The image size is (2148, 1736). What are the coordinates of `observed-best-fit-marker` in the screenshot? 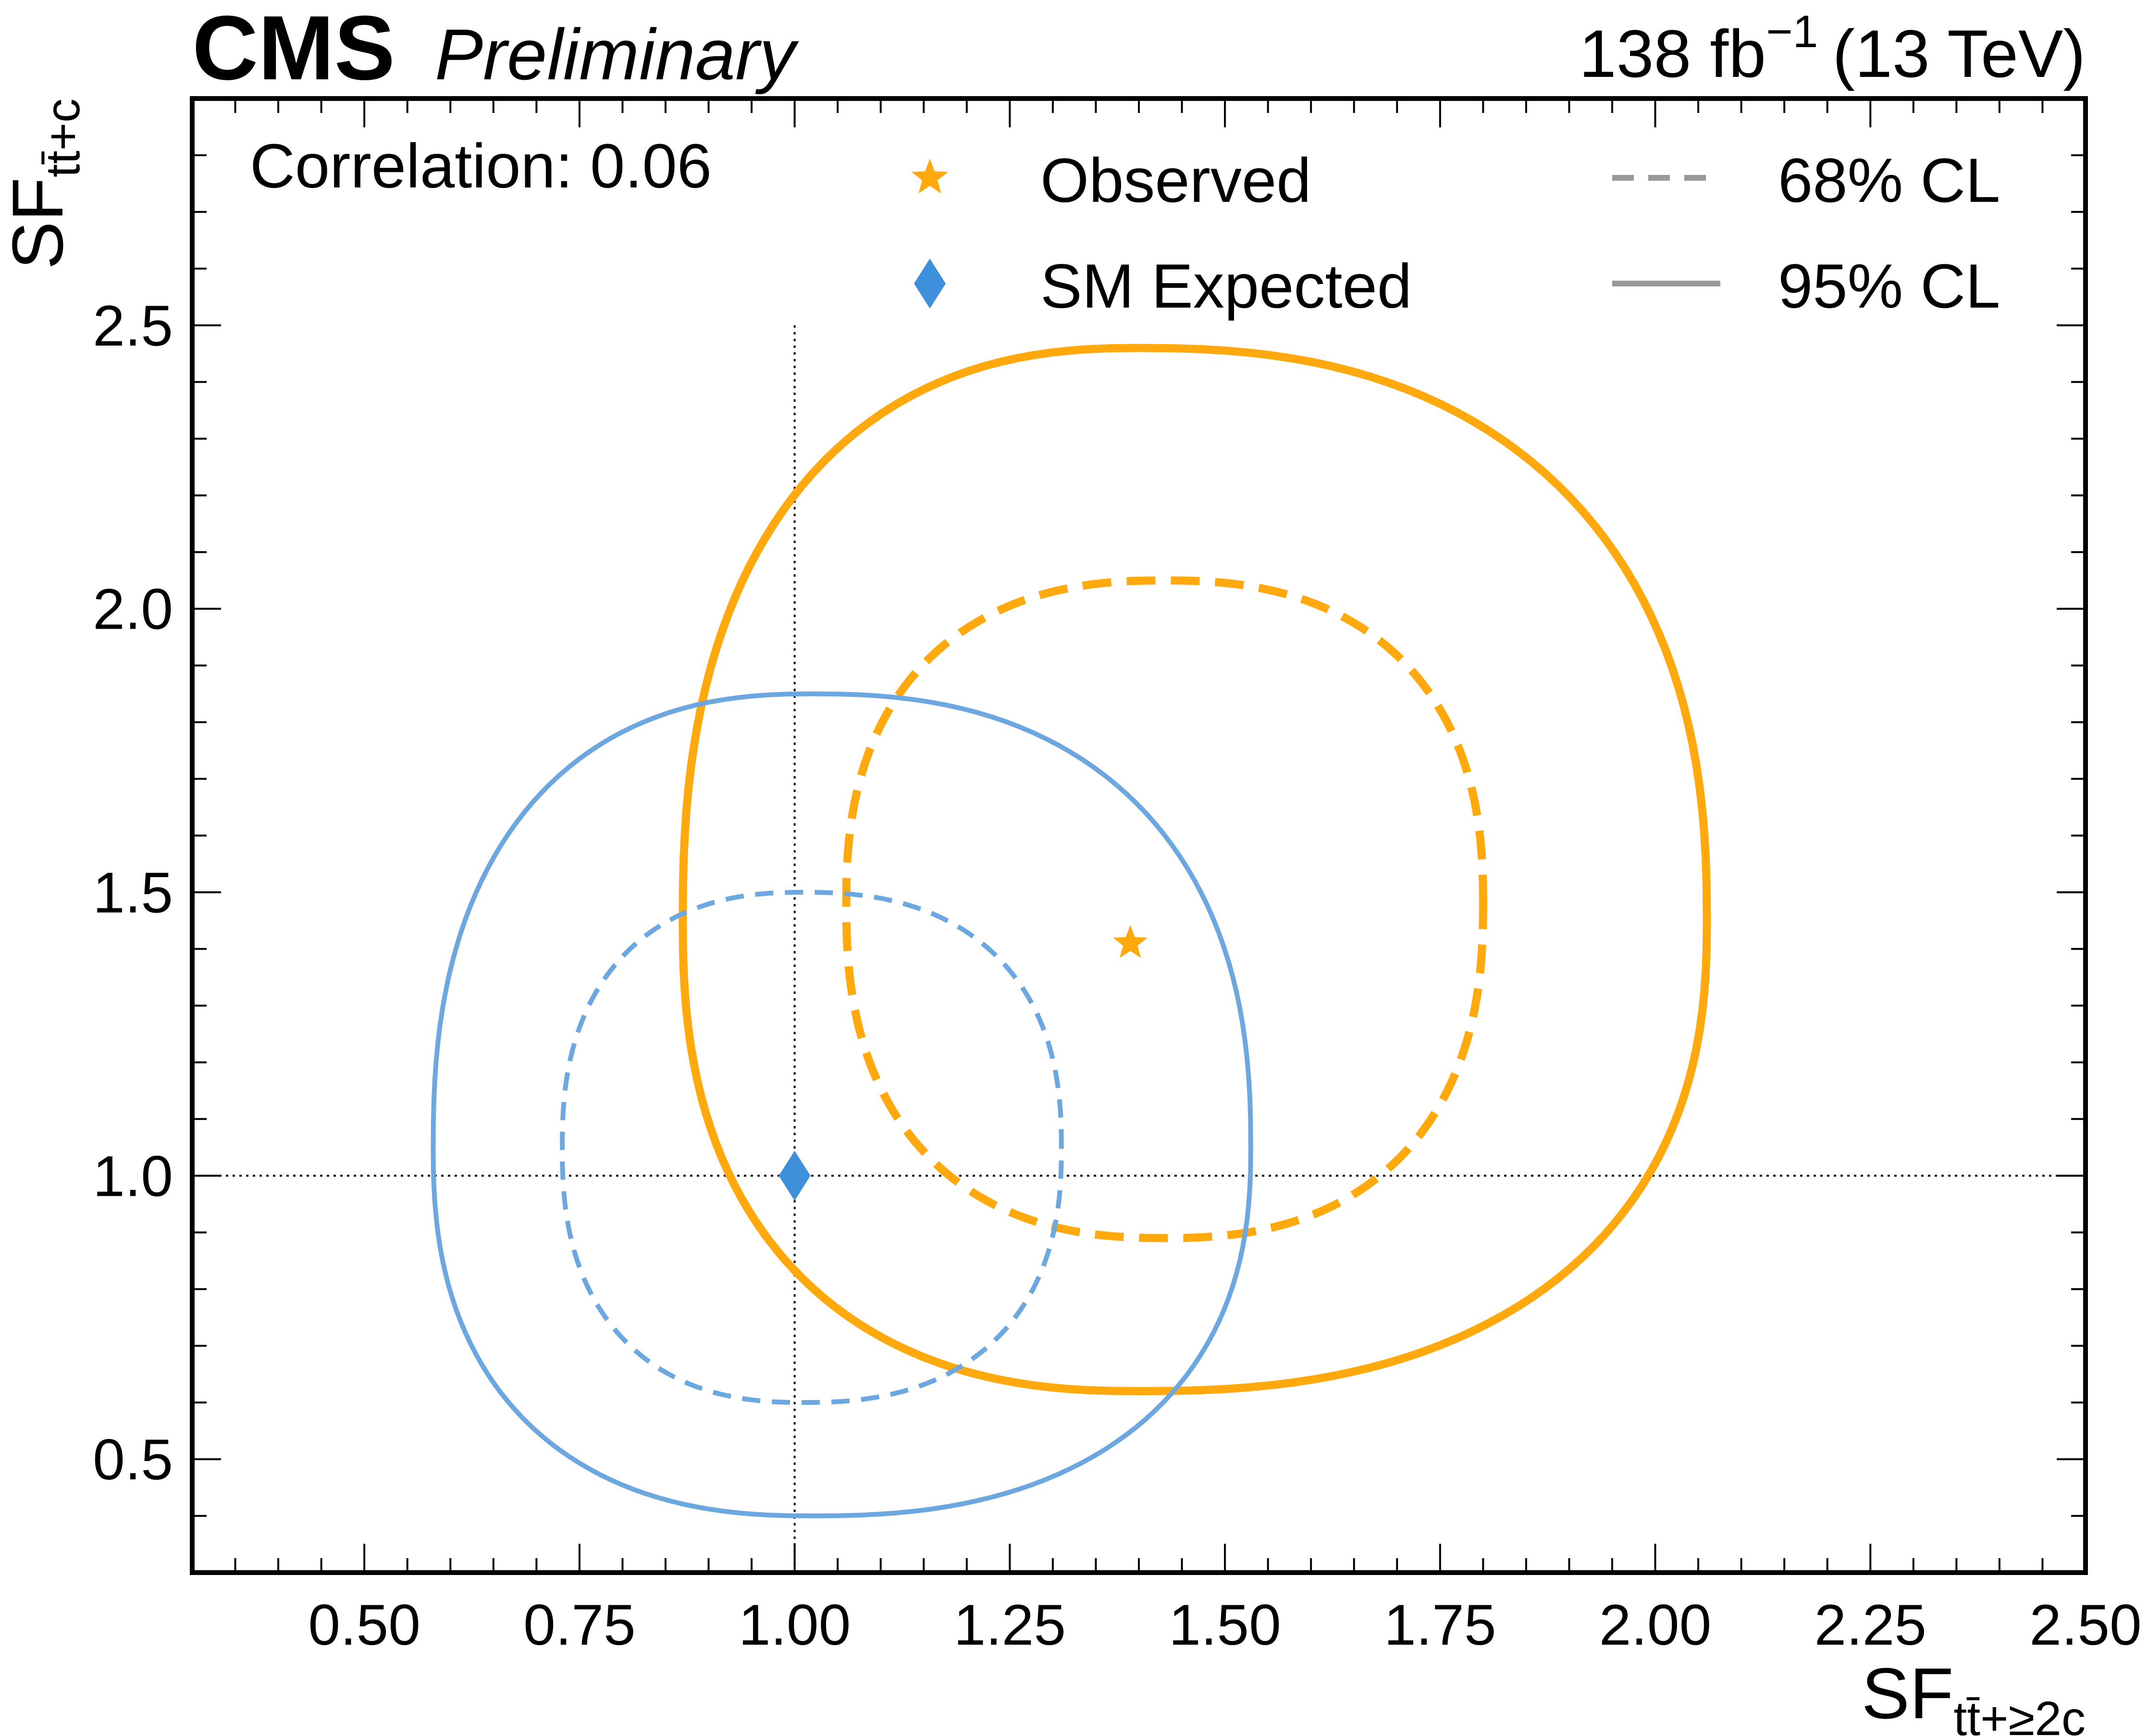 It's located at (1130, 941).